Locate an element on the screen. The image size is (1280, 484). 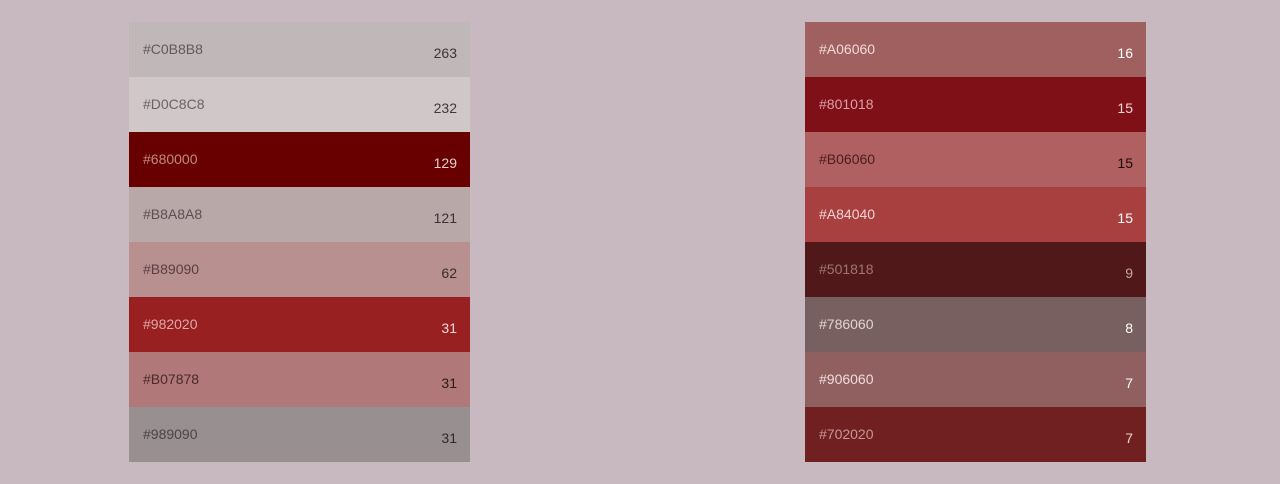
color-swatch: #501818 9 is located at coordinates (975, 269).